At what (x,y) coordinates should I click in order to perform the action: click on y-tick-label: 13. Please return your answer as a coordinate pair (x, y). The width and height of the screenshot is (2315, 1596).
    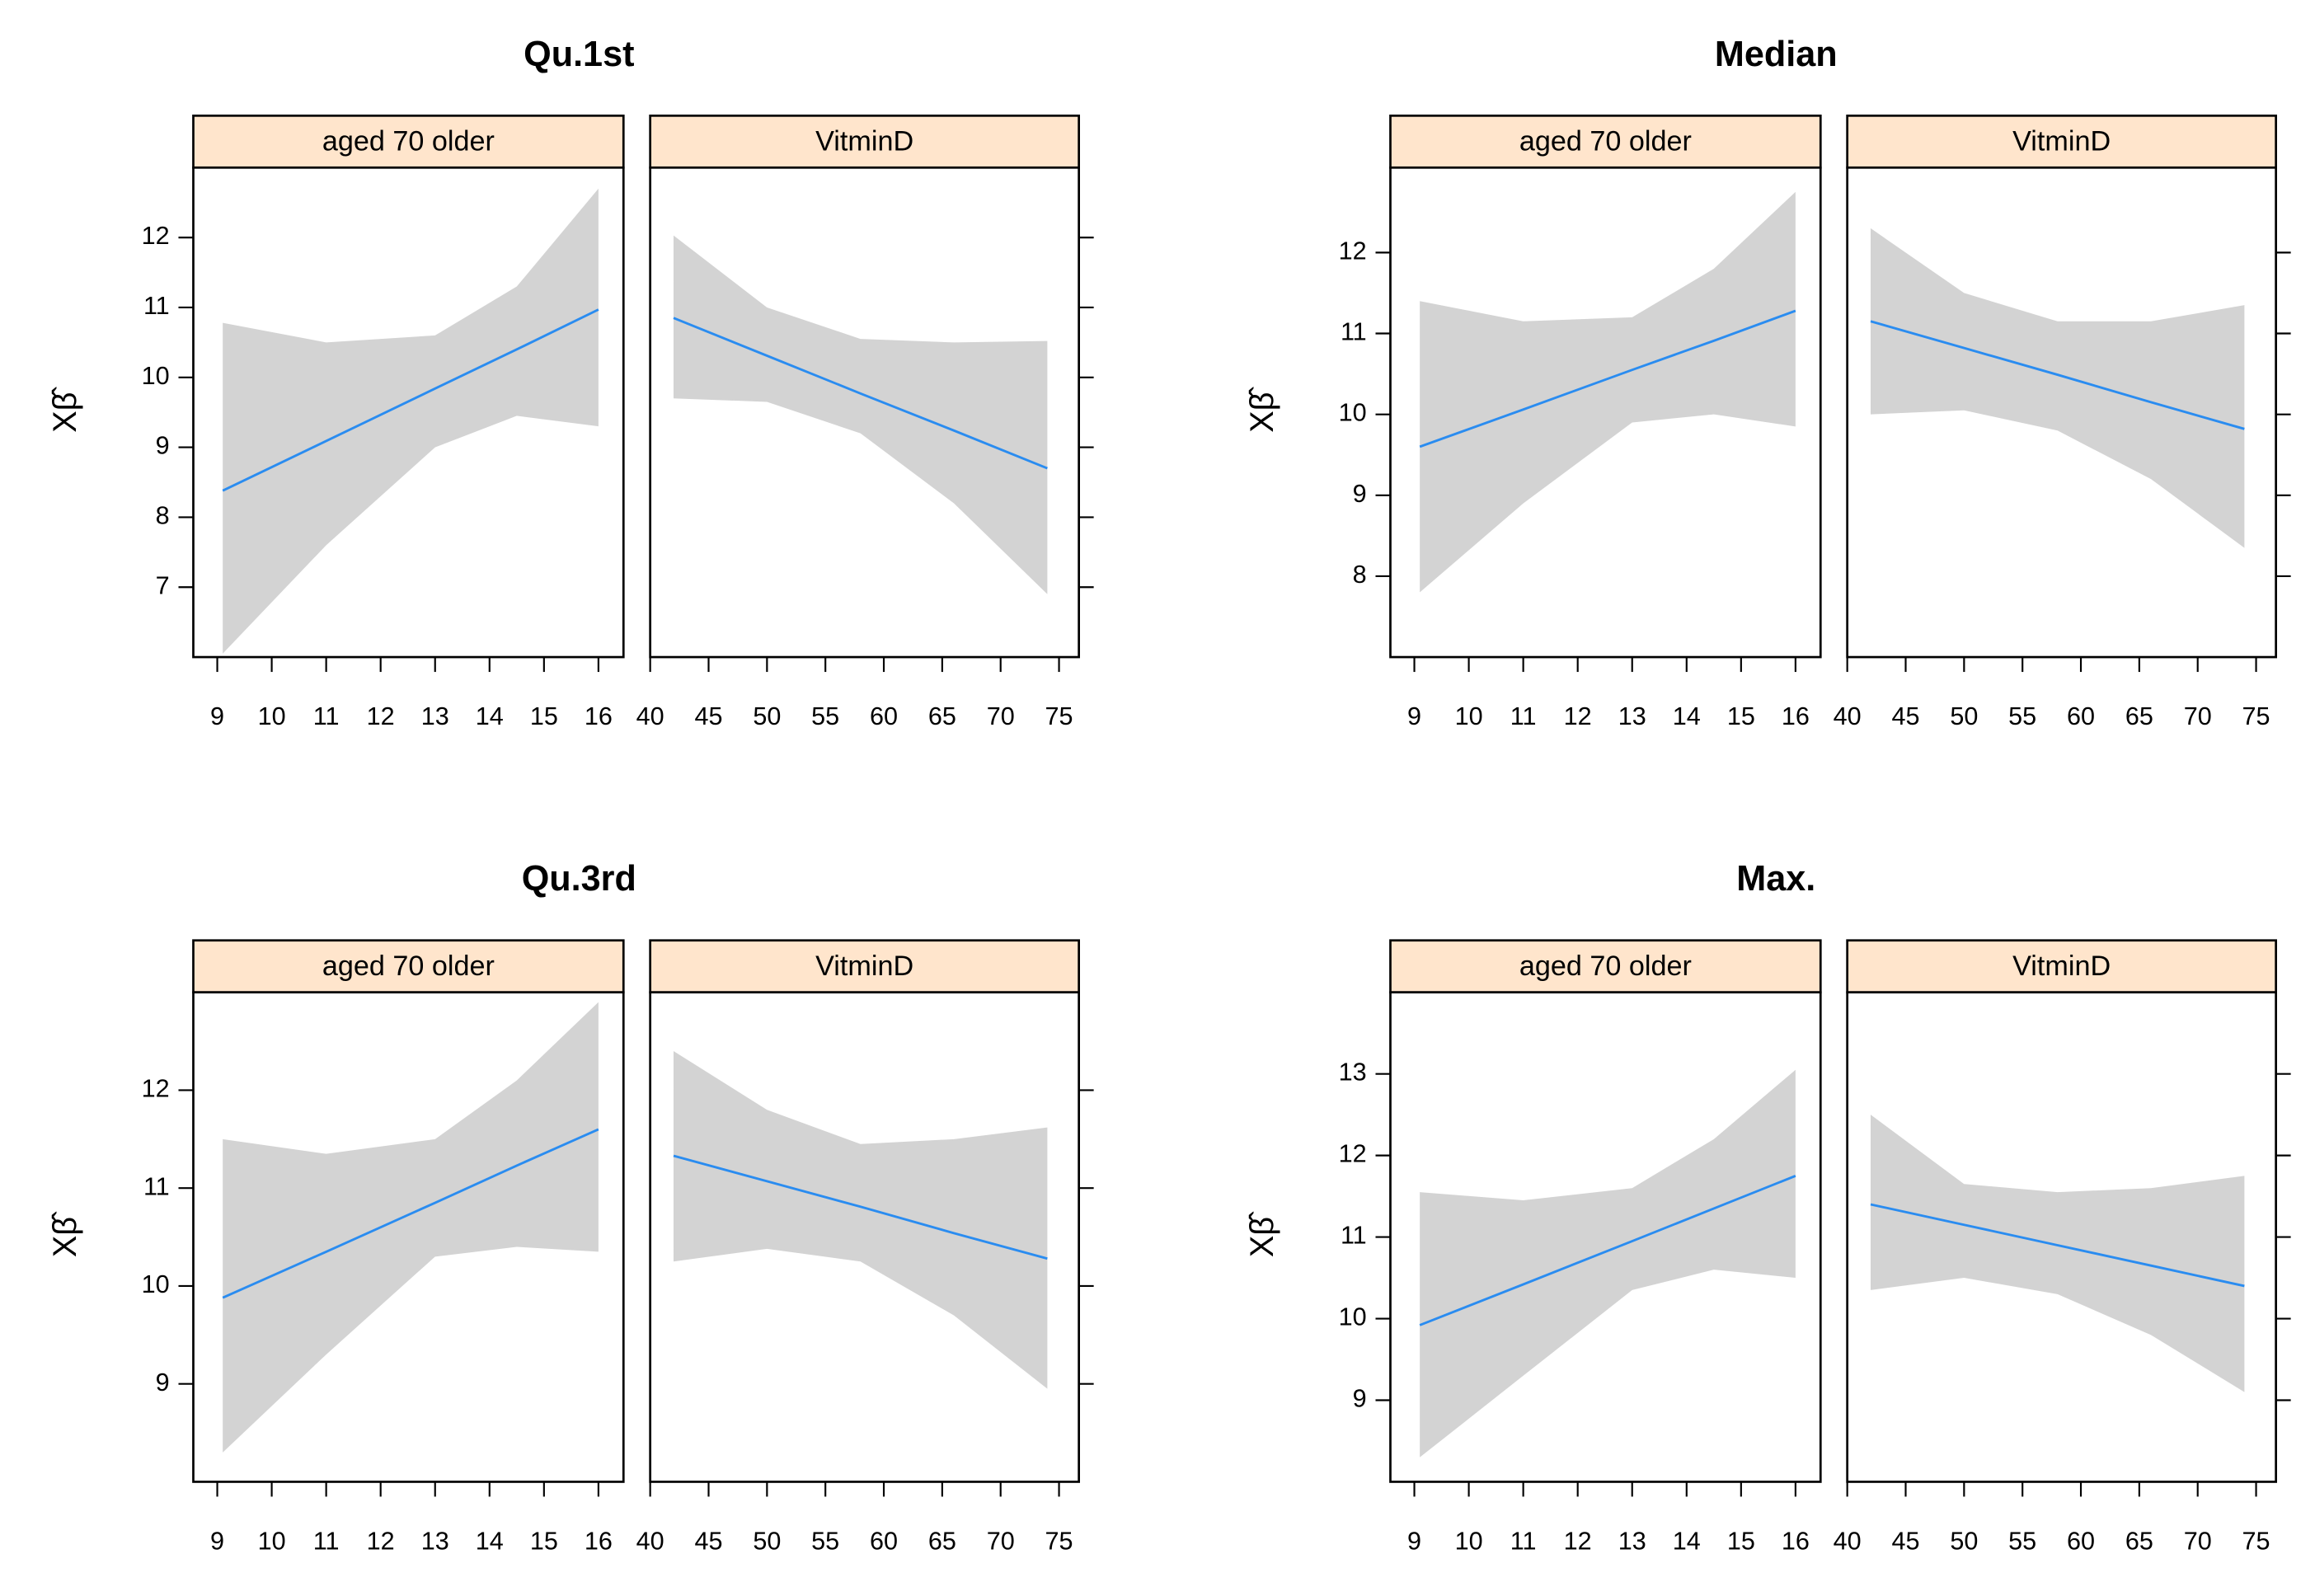
    Looking at the image, I should click on (1353, 1073).